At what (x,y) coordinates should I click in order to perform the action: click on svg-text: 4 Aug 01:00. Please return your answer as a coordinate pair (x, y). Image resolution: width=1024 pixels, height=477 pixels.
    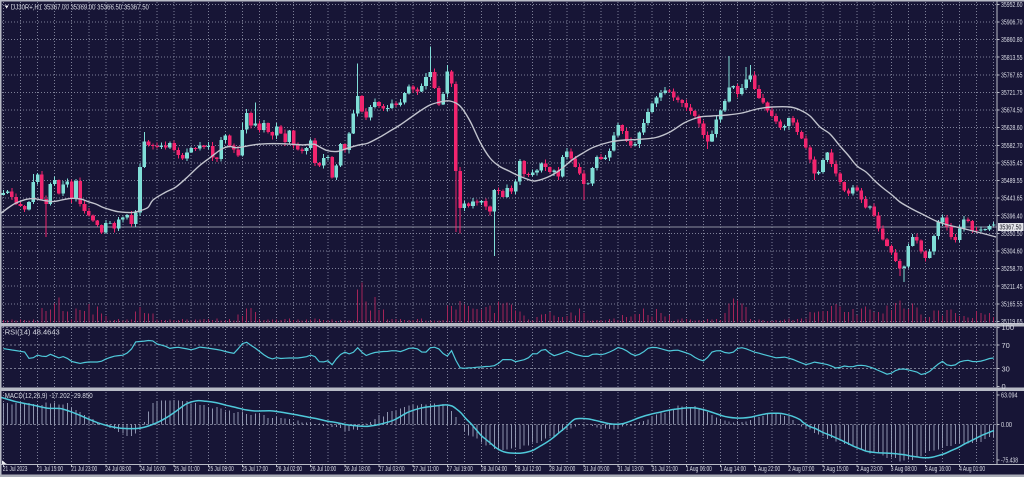
    Looking at the image, I should click on (972, 468).